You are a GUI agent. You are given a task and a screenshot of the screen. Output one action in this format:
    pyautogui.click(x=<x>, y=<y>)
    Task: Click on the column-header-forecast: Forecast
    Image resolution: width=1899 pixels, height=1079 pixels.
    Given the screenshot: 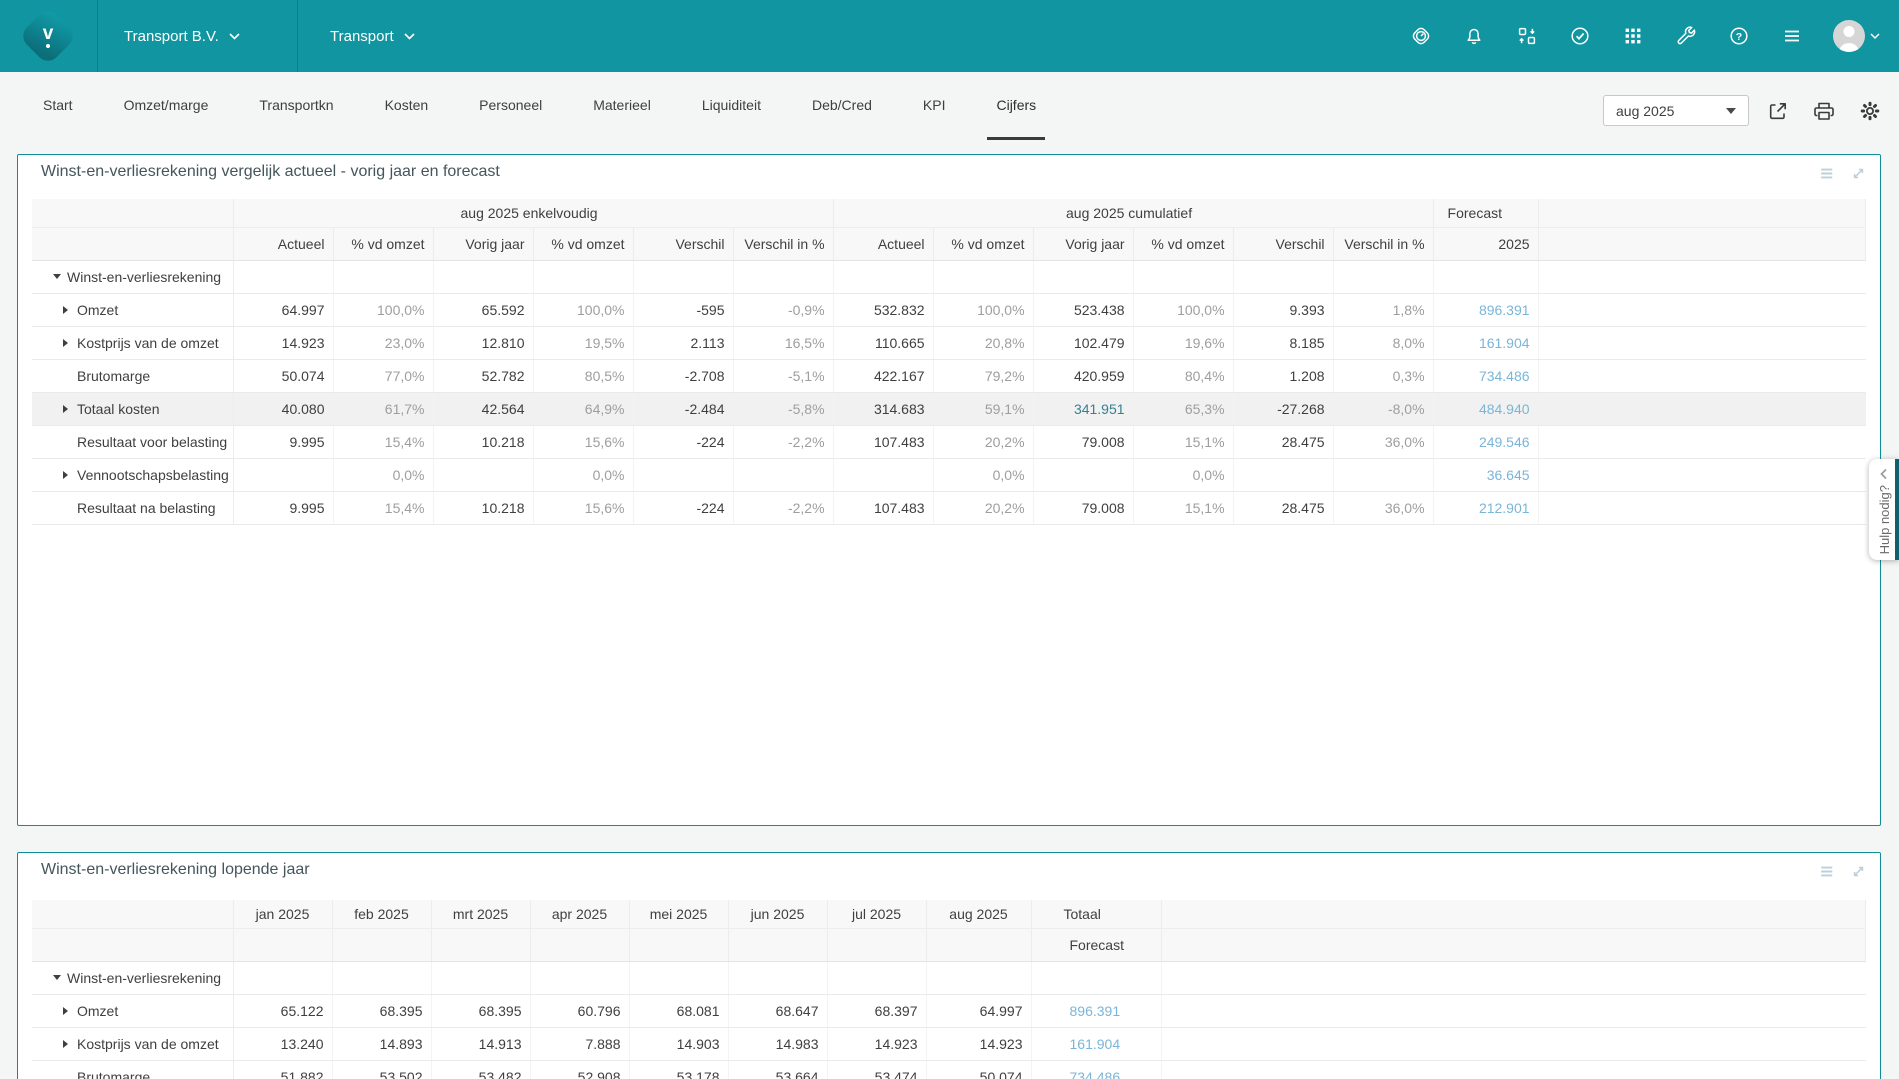 What is the action you would take?
    pyautogui.click(x=1096, y=945)
    